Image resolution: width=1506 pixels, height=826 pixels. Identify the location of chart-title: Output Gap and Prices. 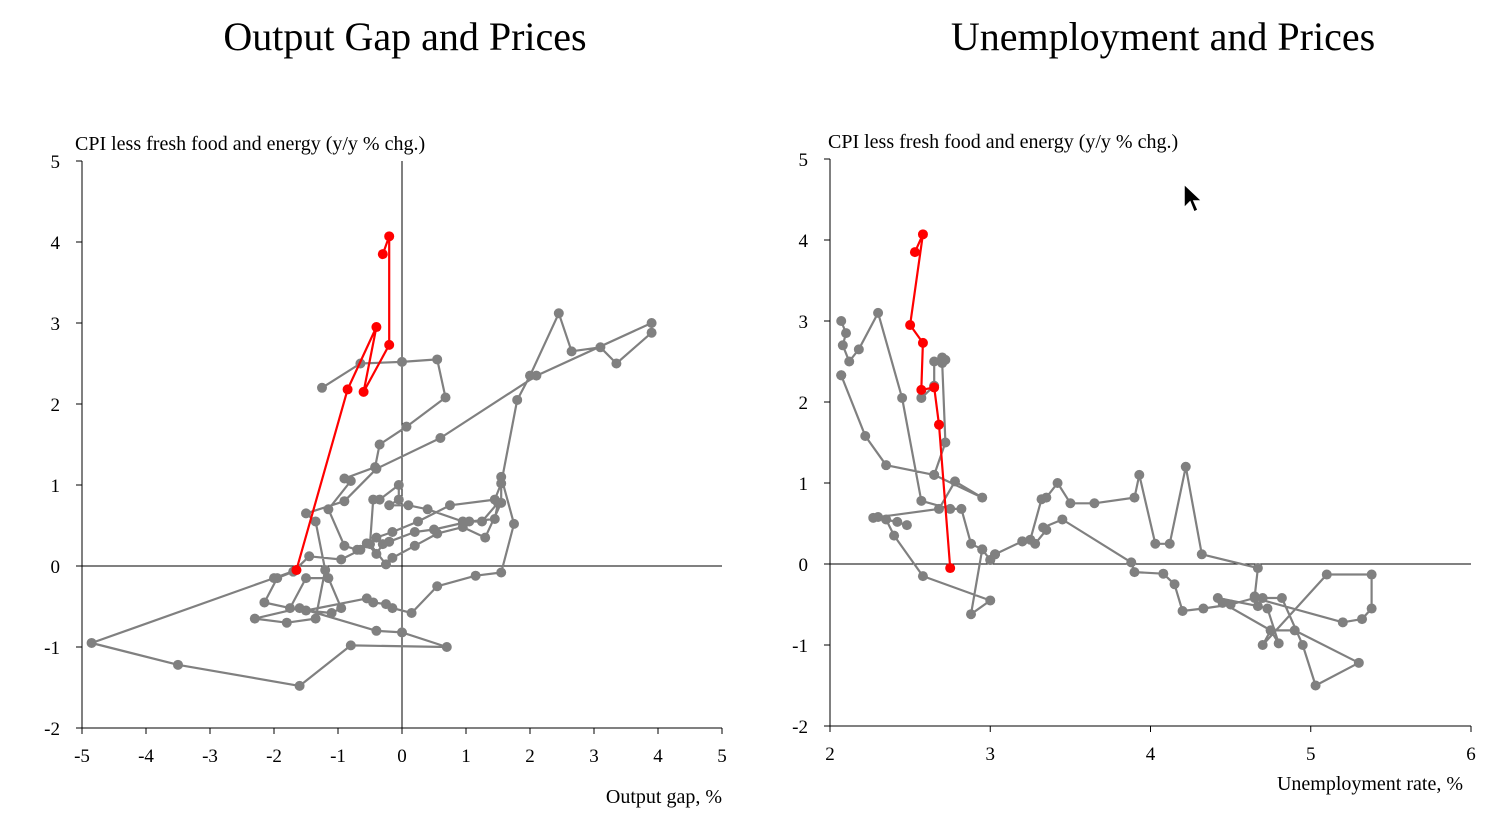
(404, 36).